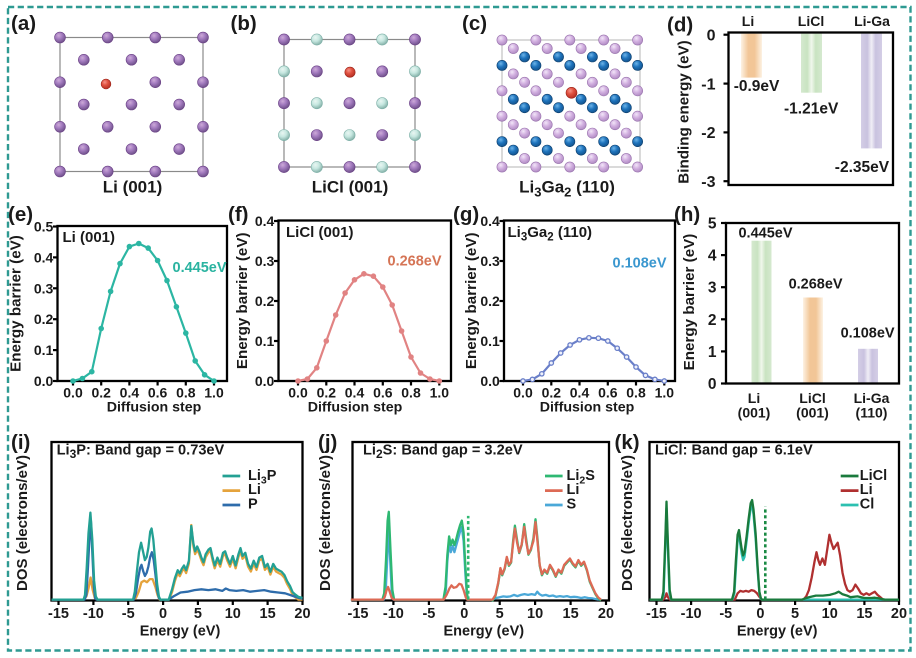 This screenshot has width=916, height=658. Describe the element at coordinates (627, 442) in the screenshot. I see `svg-text: (k)` at that location.